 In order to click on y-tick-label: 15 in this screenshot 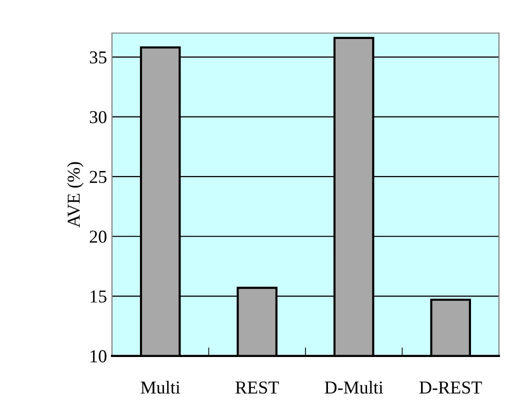, I will do `click(98, 296)`.